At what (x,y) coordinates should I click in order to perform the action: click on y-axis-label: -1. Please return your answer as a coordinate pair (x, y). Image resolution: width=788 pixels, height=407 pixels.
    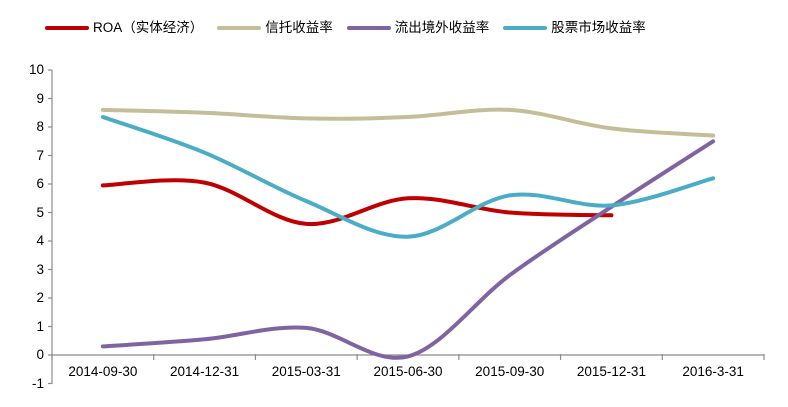
    Looking at the image, I should click on (37, 383).